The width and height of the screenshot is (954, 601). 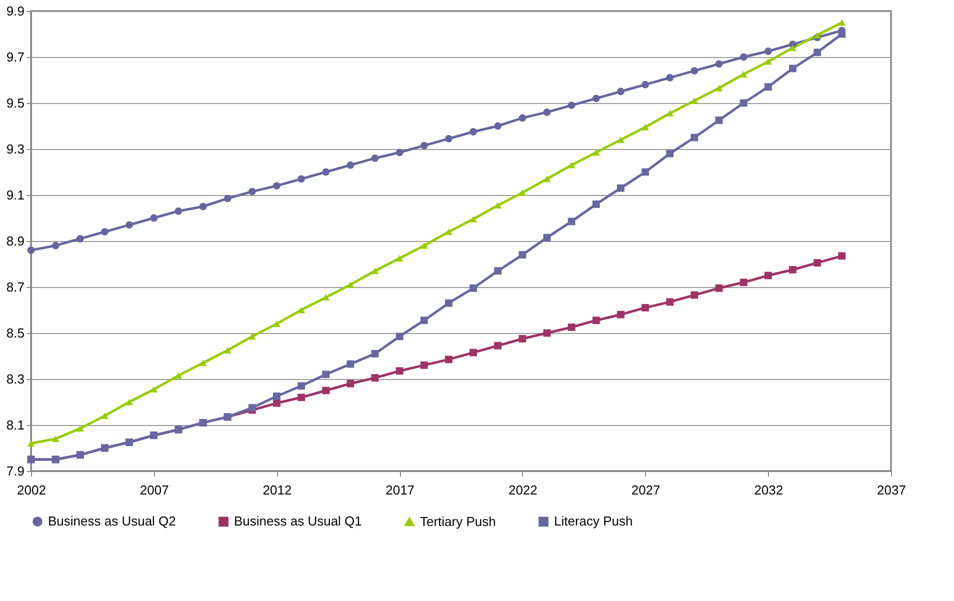 I want to click on x-tick-label: 2037, so click(x=891, y=490).